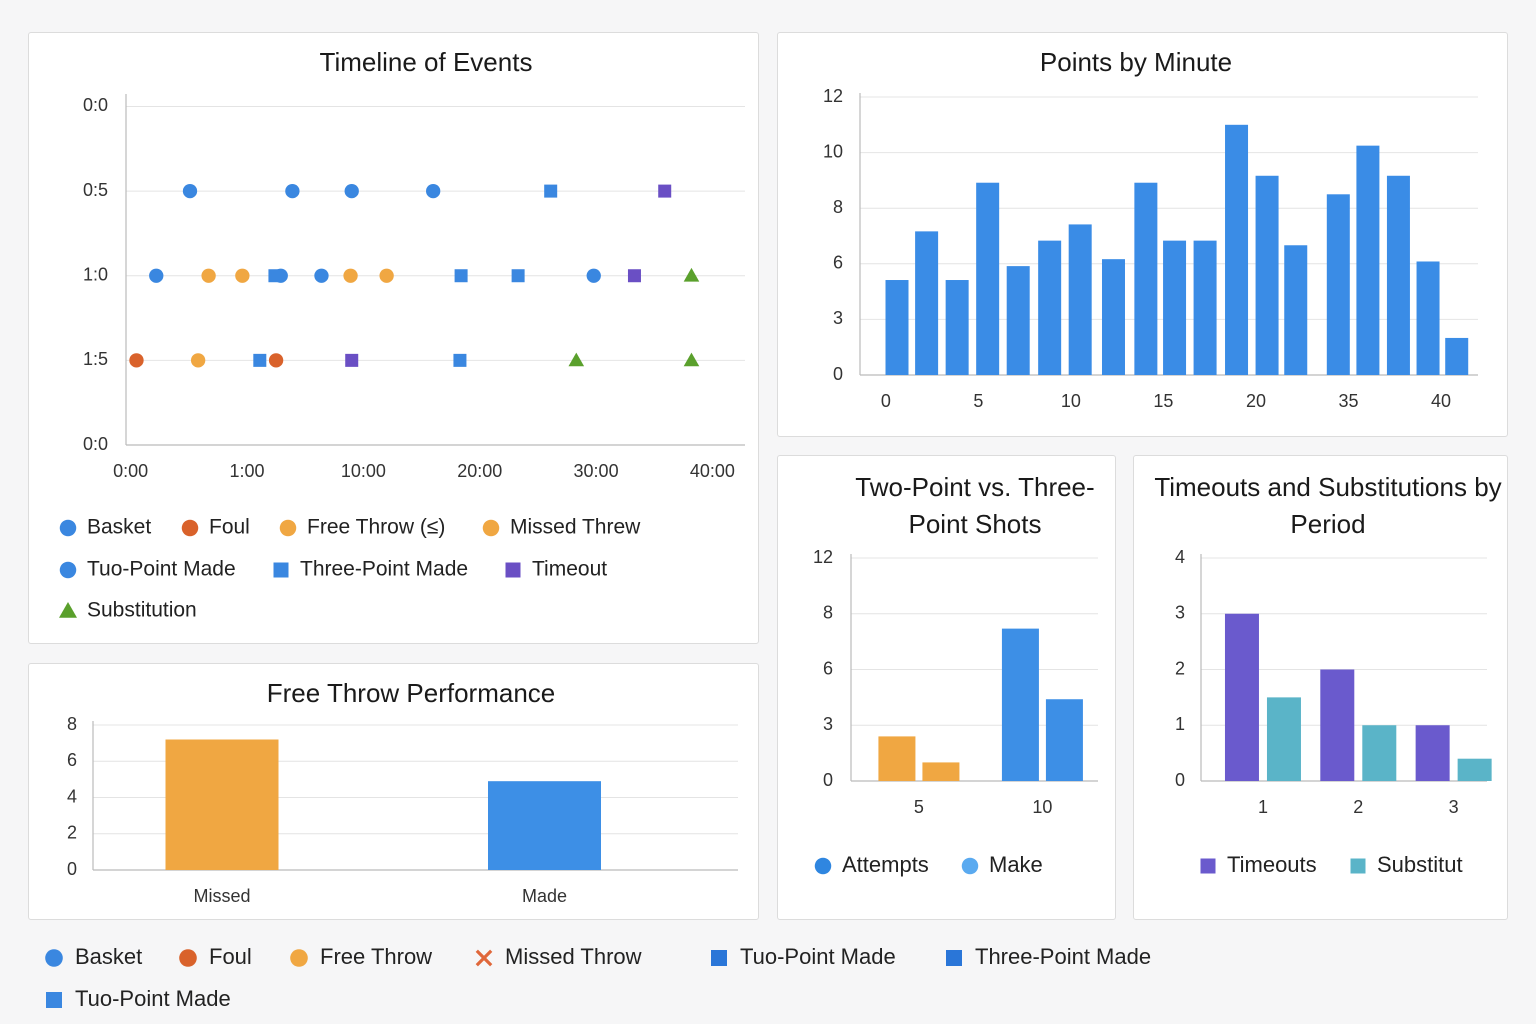 The height and width of the screenshot is (1024, 1536). I want to click on chart-title: Free Throw Performance, so click(411, 693).